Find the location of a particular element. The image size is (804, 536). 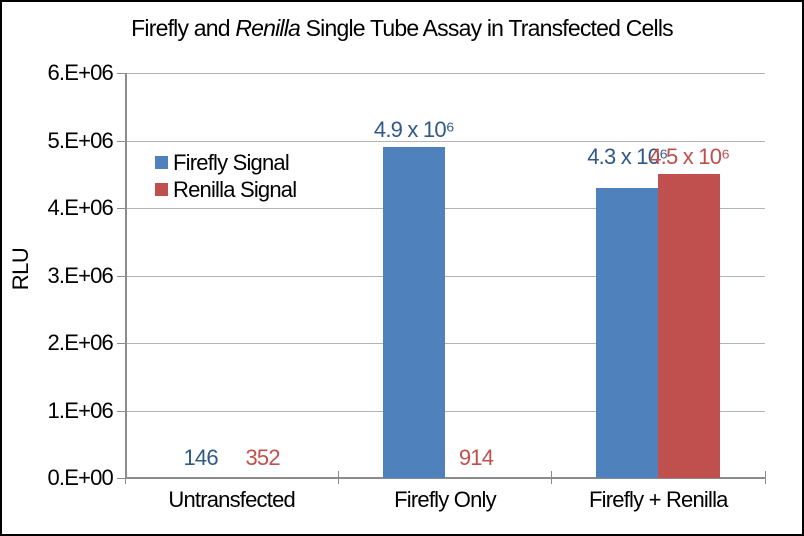

x-category-label: Untransfected is located at coordinates (231, 499).